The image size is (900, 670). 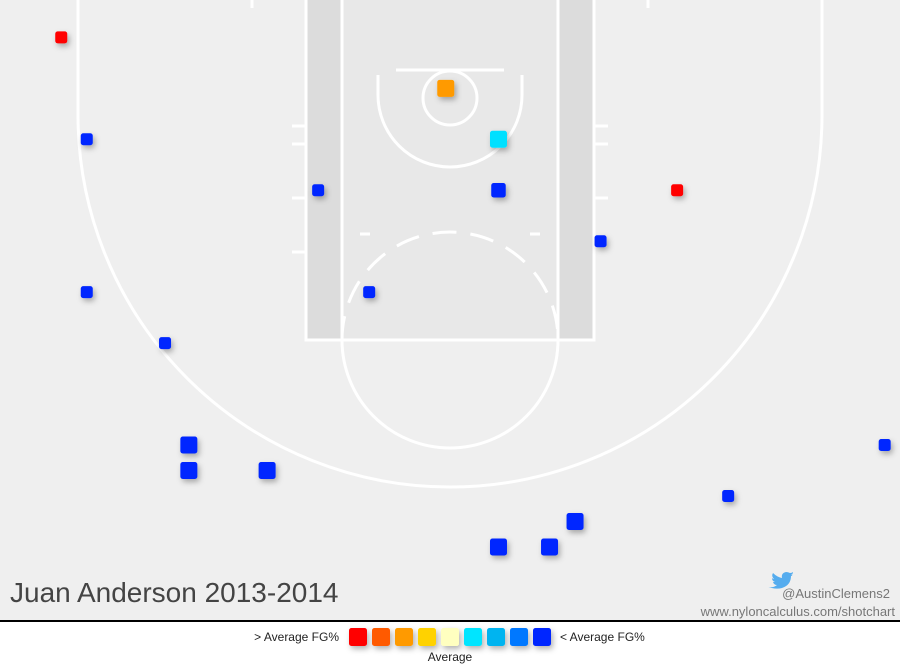 I want to click on restricted-area, so click(x=450, y=122).